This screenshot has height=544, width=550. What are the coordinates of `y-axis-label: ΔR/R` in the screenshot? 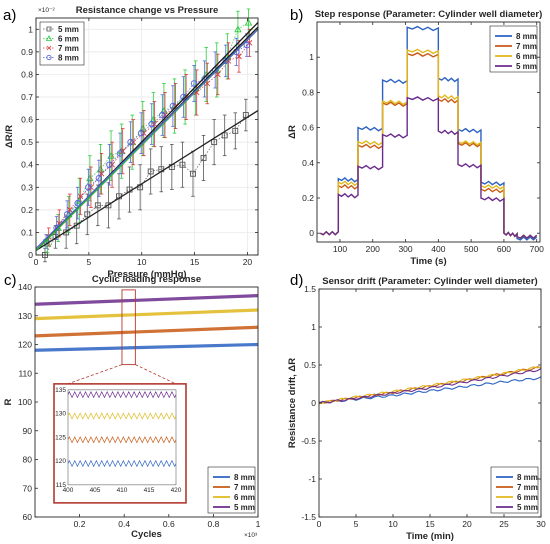 It's located at (9, 136).